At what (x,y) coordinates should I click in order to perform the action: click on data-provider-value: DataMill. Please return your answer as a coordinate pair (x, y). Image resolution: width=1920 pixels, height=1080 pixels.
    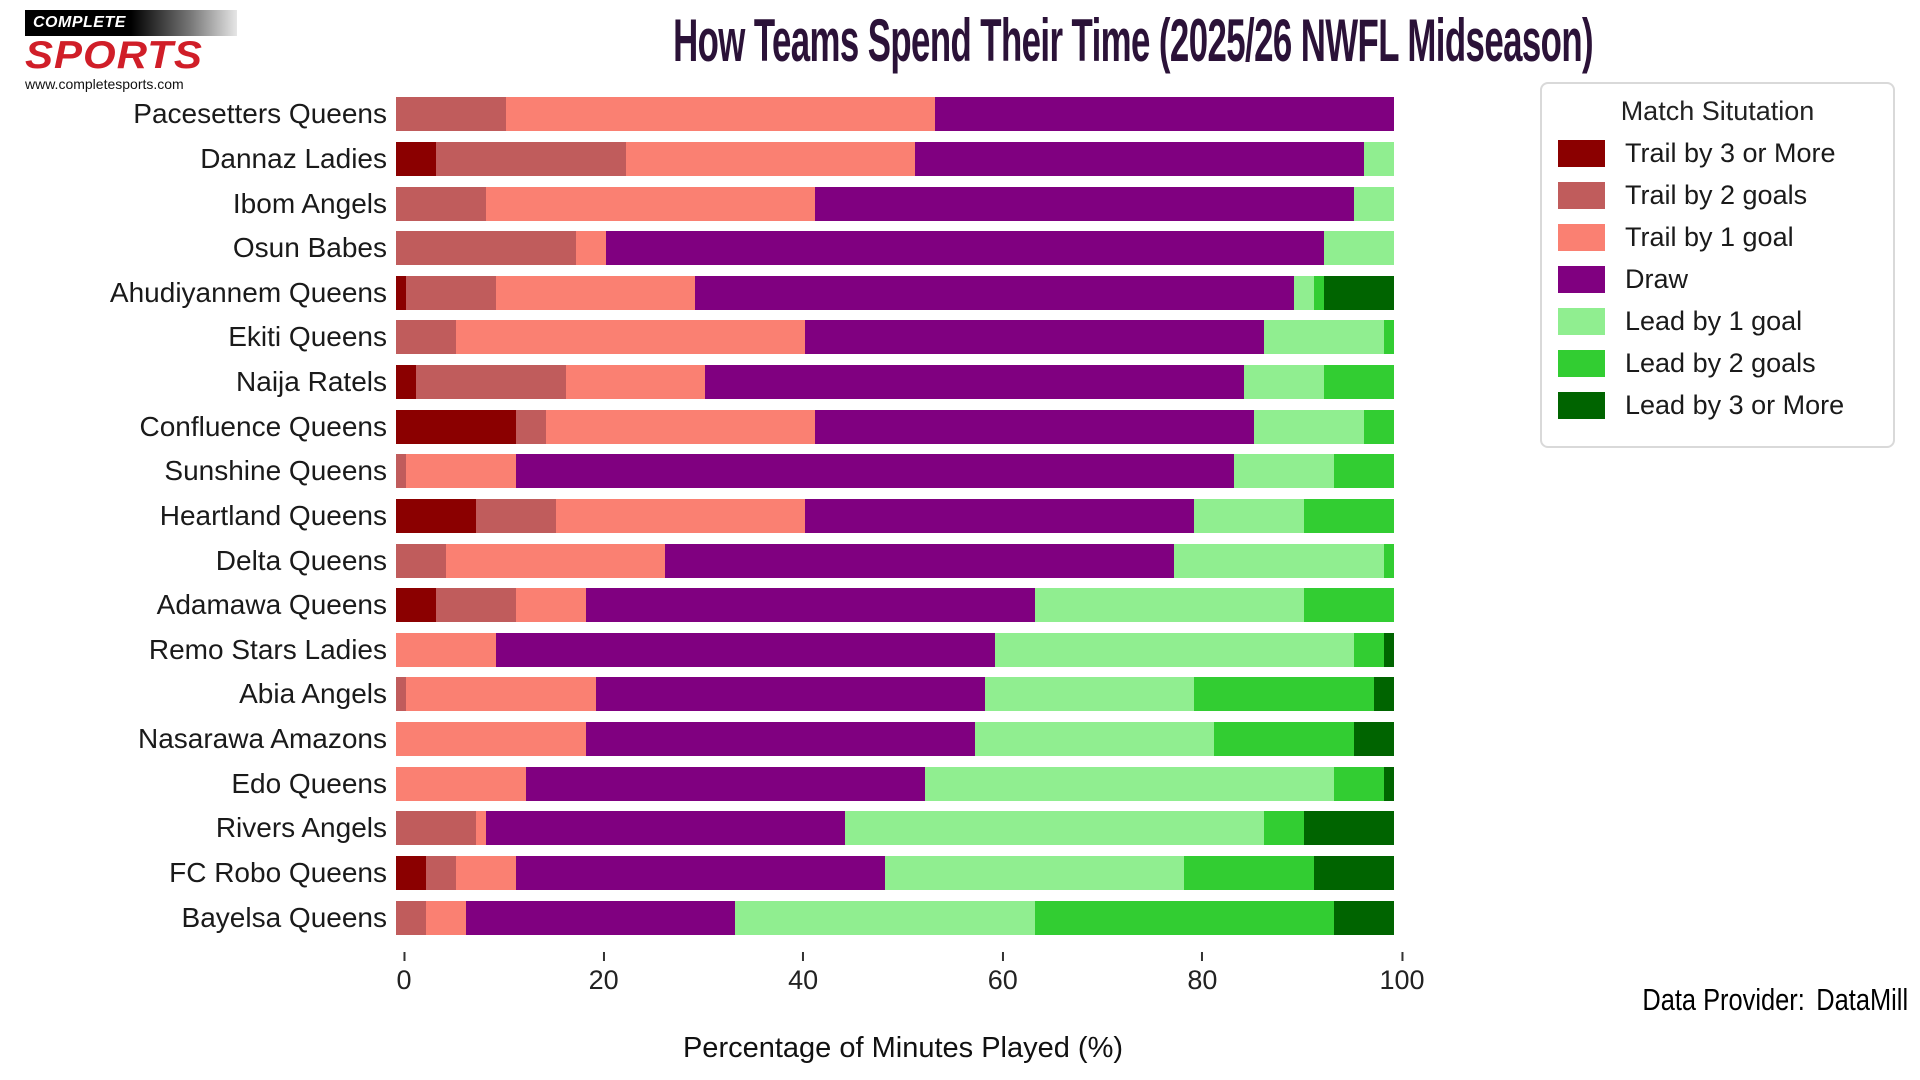
    Looking at the image, I should click on (1862, 999).